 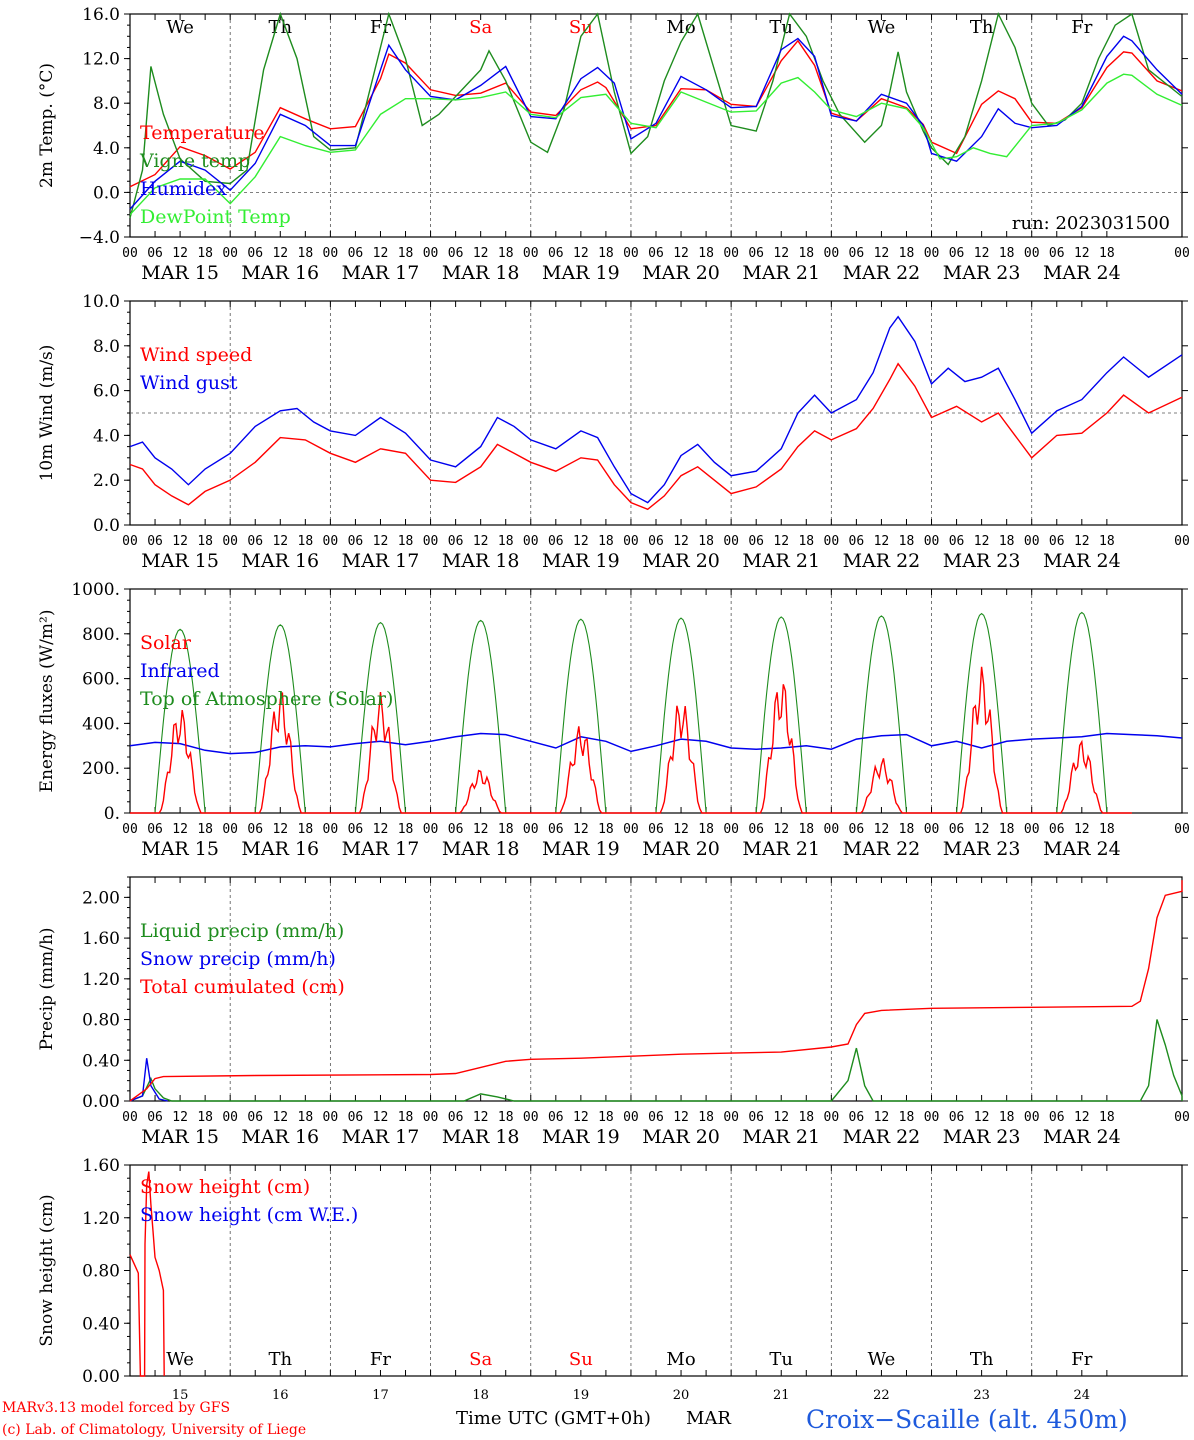 I want to click on series-line-wind-gust, so click(x=656, y=409).